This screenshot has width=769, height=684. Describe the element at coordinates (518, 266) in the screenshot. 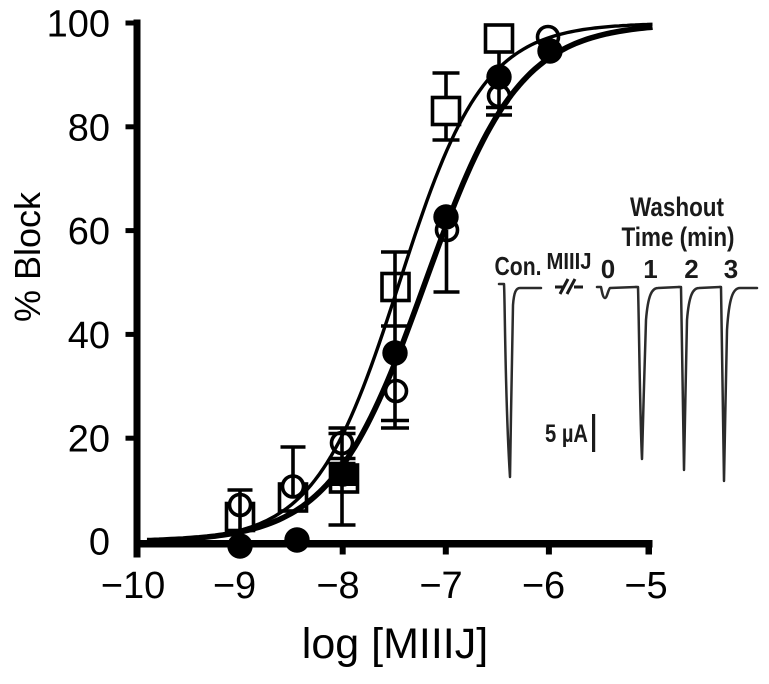

I see `svg-text: Con.` at that location.